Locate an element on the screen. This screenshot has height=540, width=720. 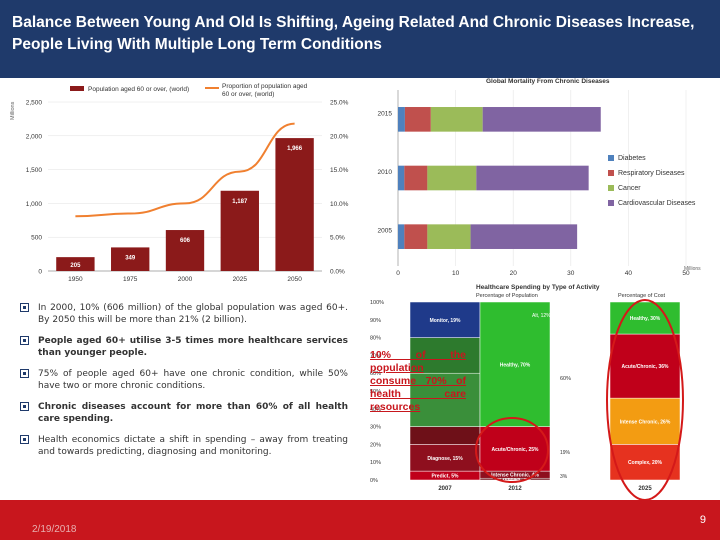
segment-label: Intense Chronic, 26% is located at coordinates (645, 422).